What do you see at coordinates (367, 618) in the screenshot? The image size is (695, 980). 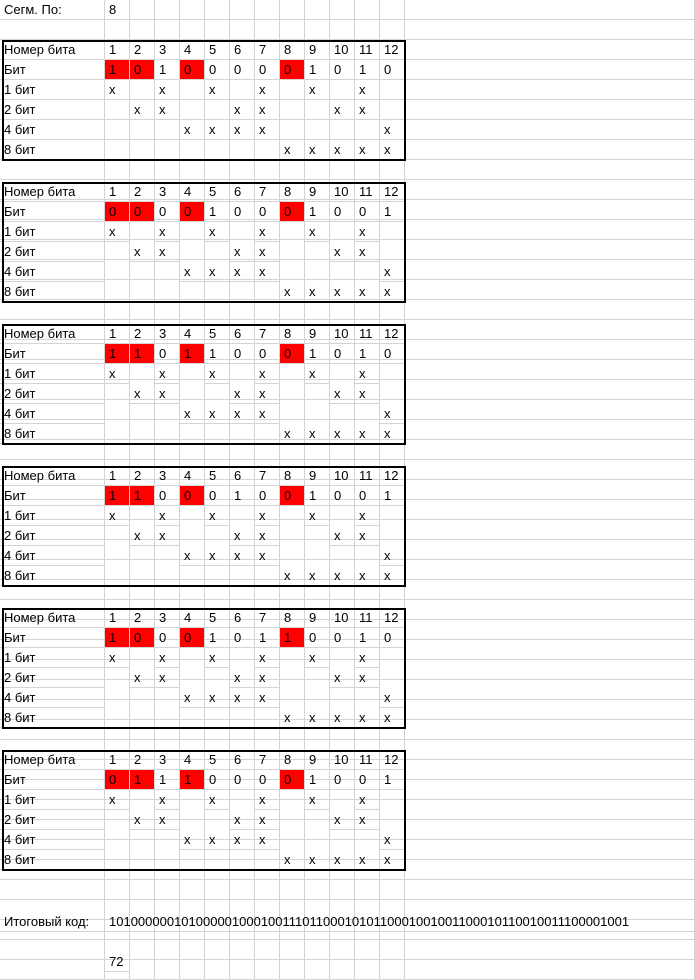 I see `bit-number-cell: 11` at bounding box center [367, 618].